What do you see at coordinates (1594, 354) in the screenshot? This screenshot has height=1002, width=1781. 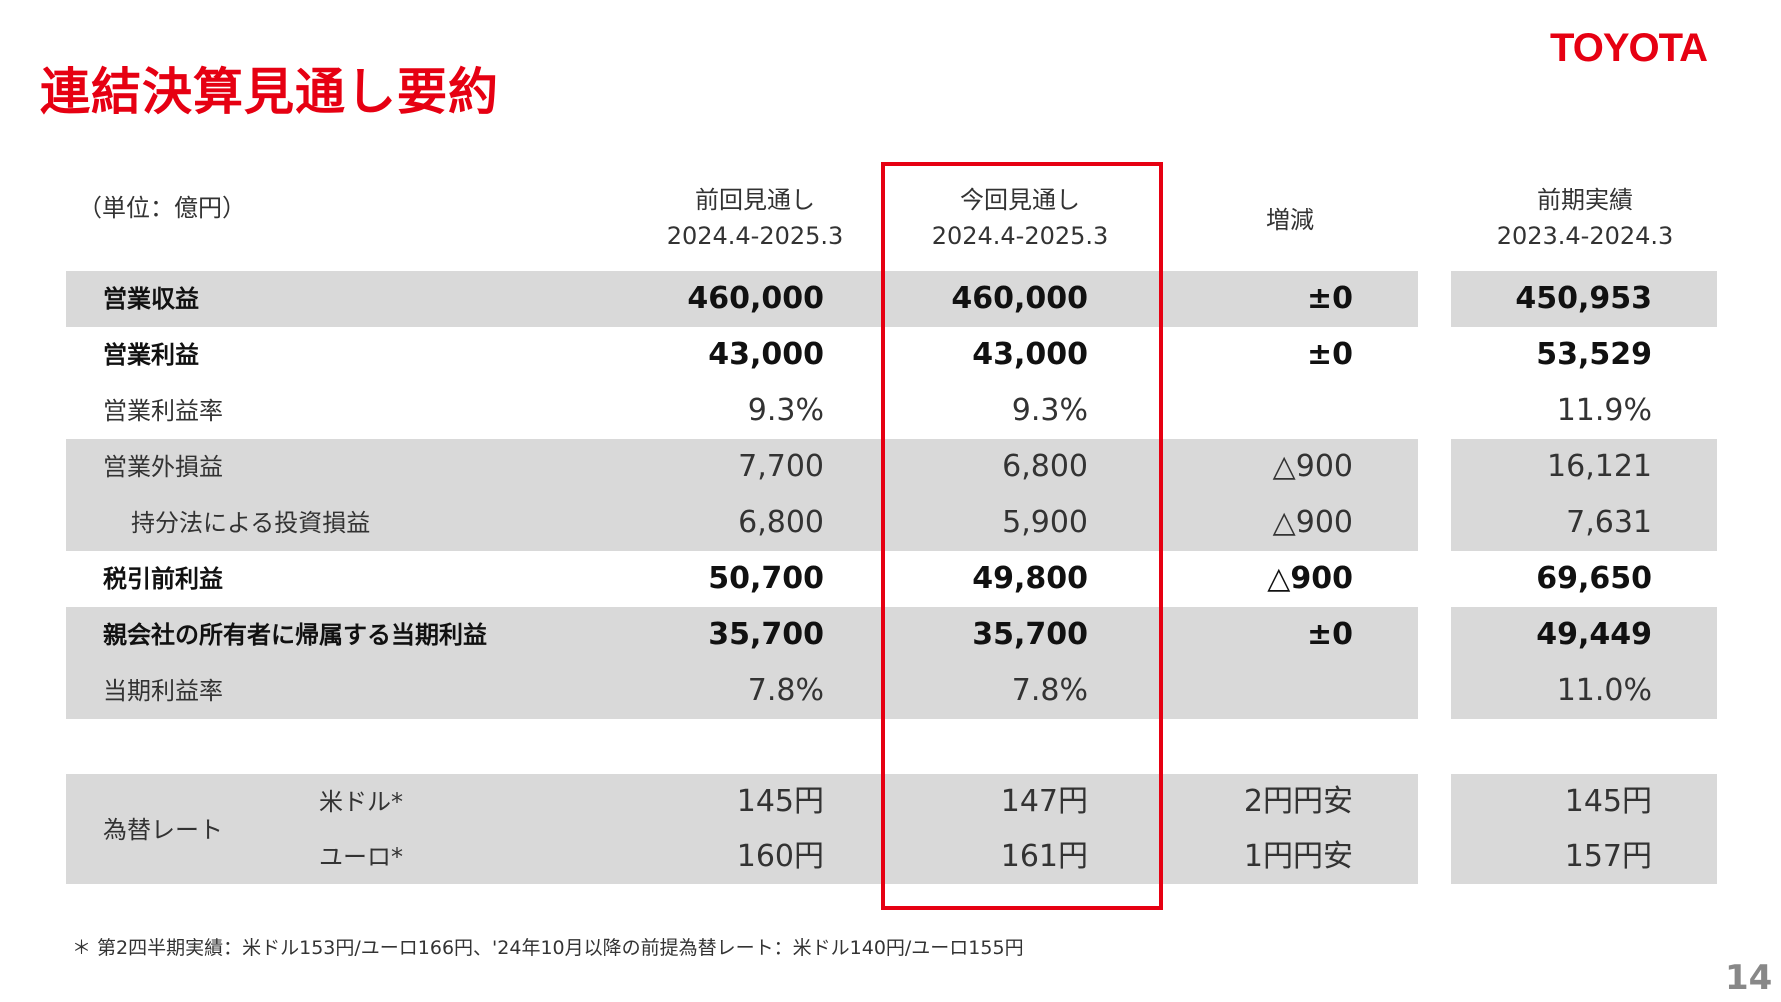 I see `row-value: 53,529` at bounding box center [1594, 354].